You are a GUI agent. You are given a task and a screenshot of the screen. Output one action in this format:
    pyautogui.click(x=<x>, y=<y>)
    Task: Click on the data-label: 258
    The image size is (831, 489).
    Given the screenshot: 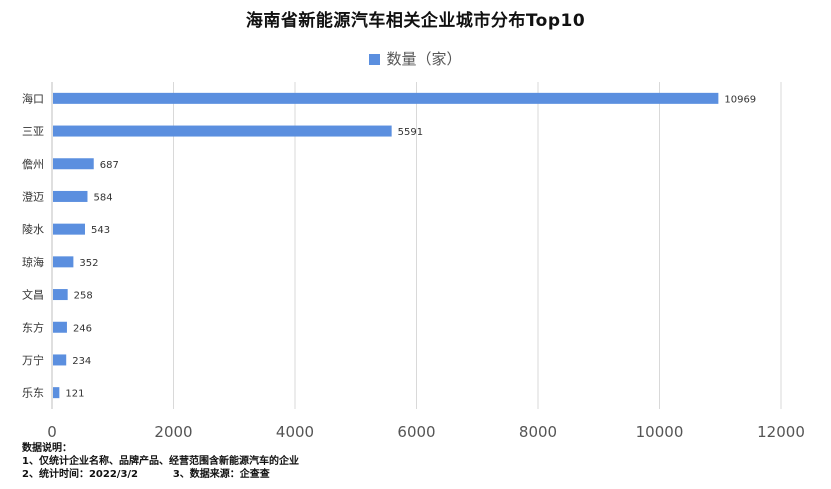 What is the action you would take?
    pyautogui.click(x=83, y=296)
    